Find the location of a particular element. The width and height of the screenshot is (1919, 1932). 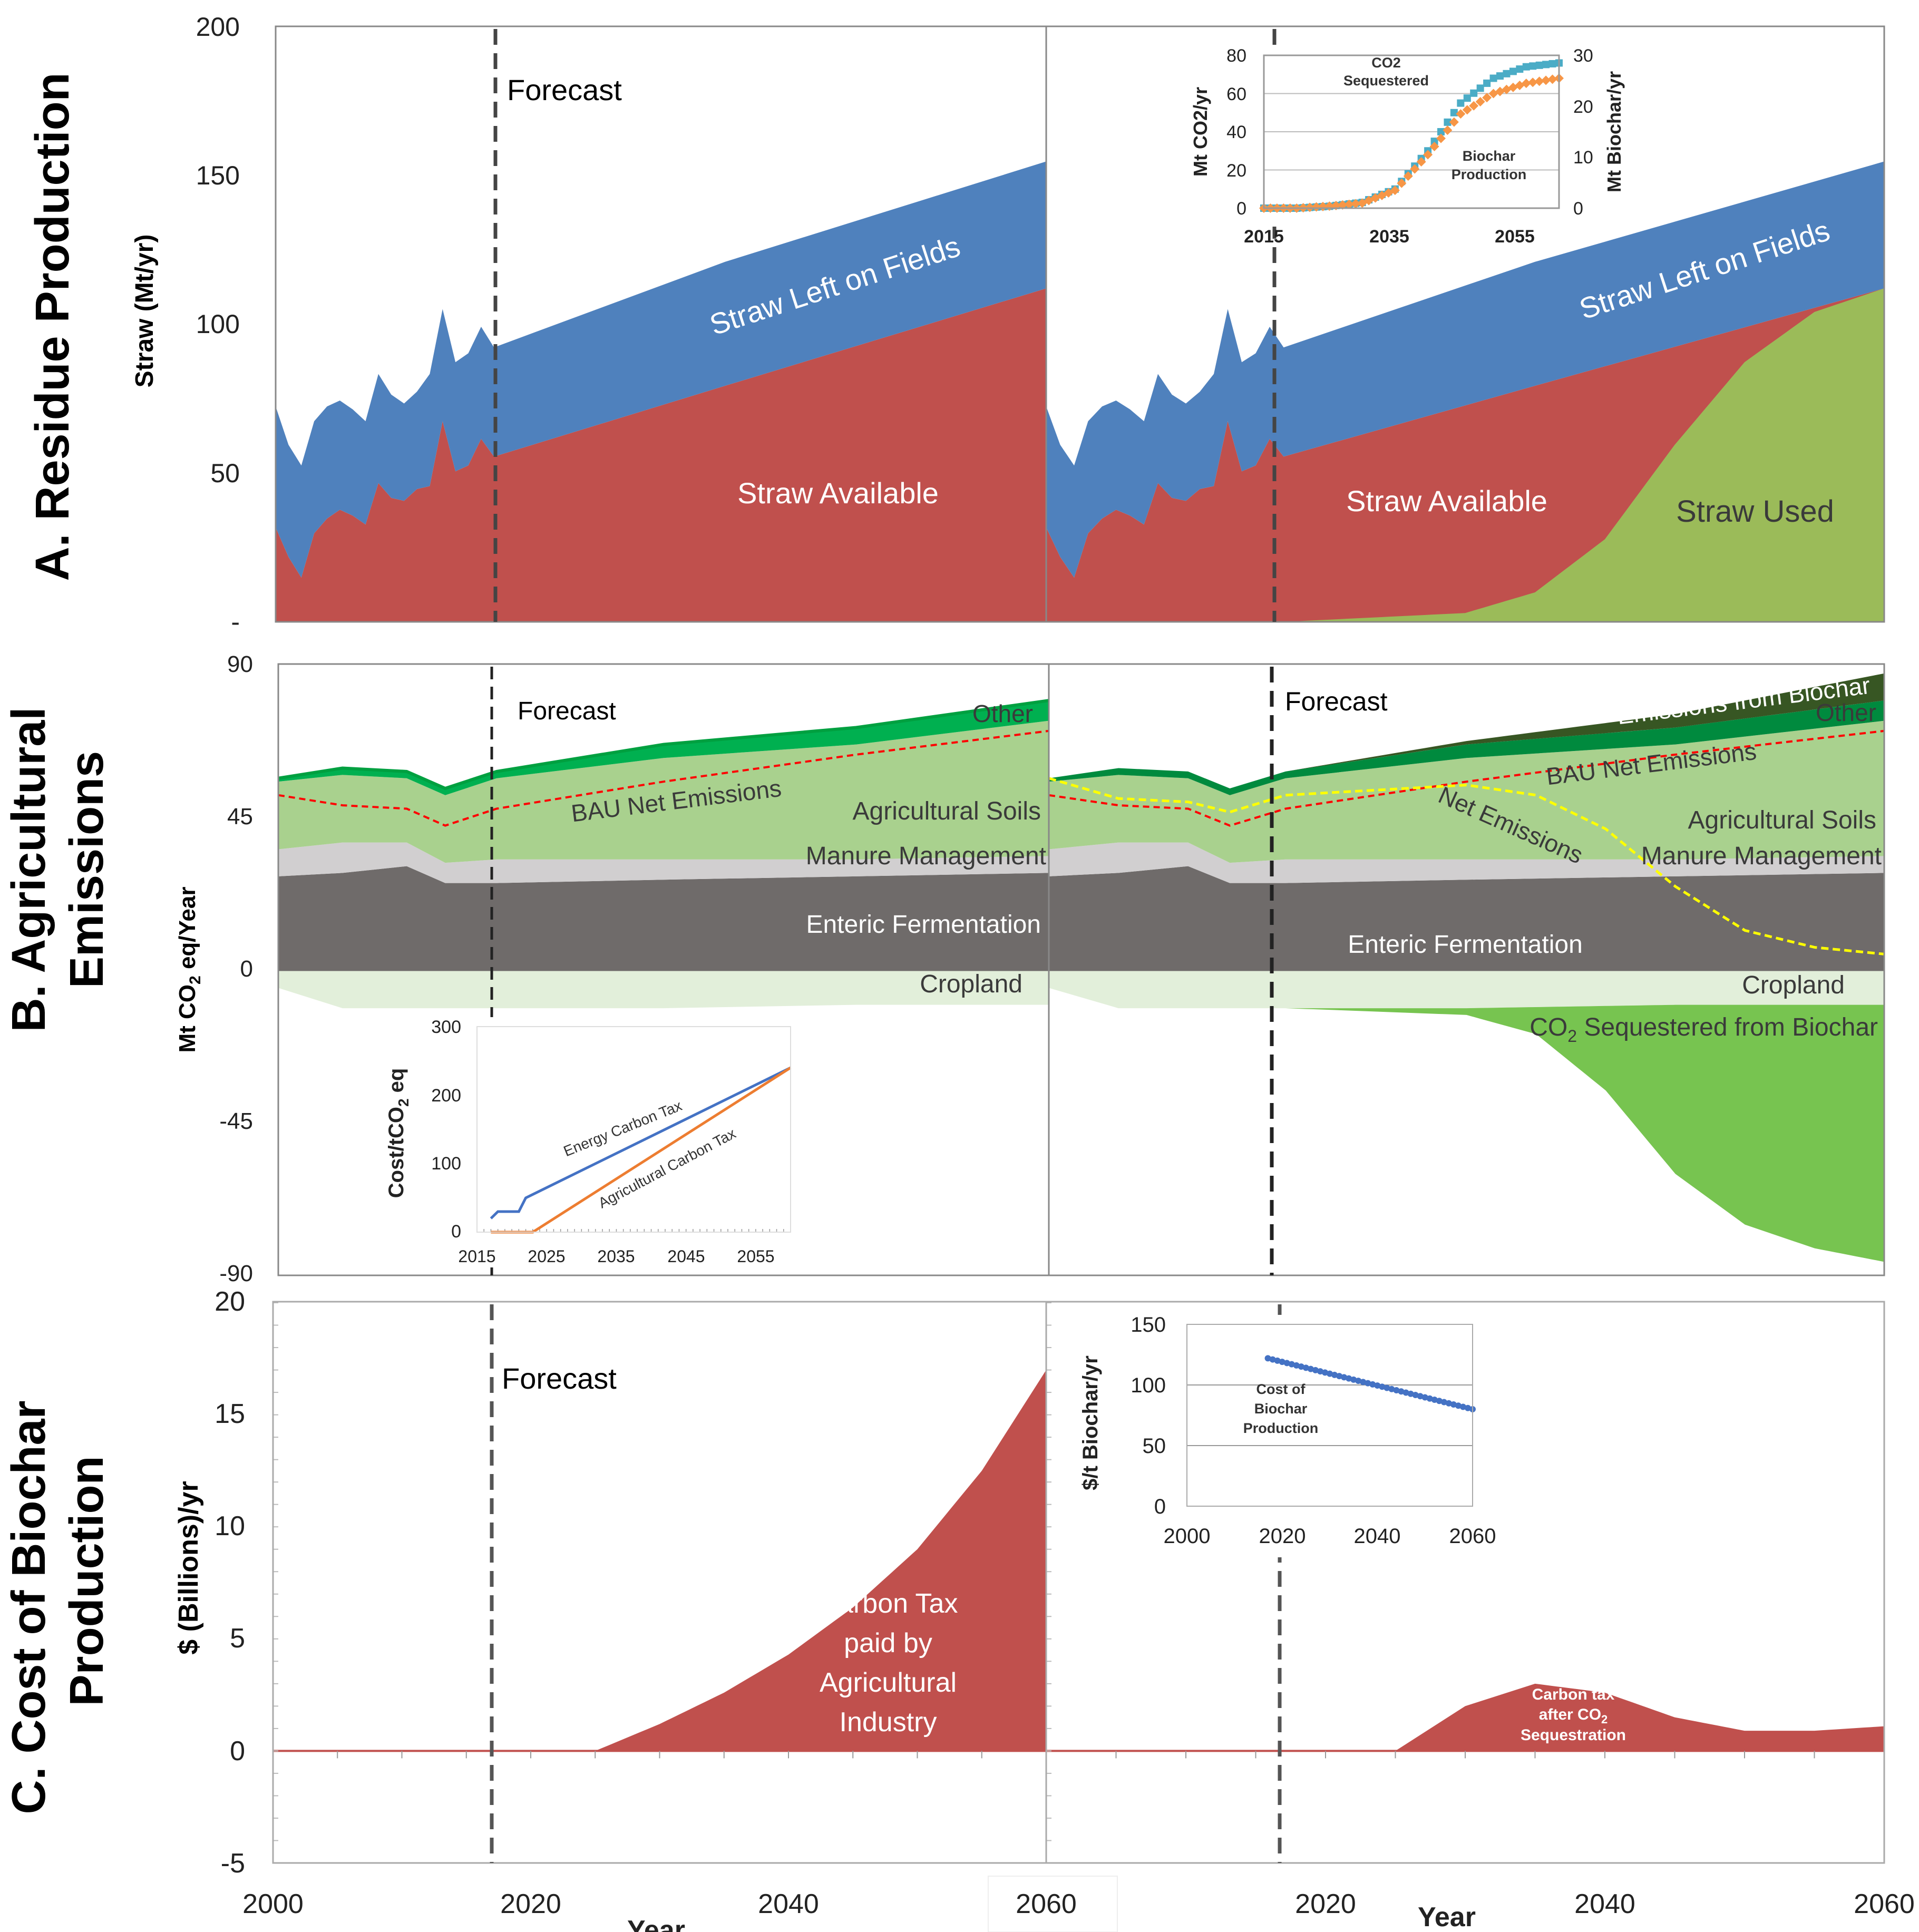

panel-b-title-2: Emissions is located at coordinates (87, 869).